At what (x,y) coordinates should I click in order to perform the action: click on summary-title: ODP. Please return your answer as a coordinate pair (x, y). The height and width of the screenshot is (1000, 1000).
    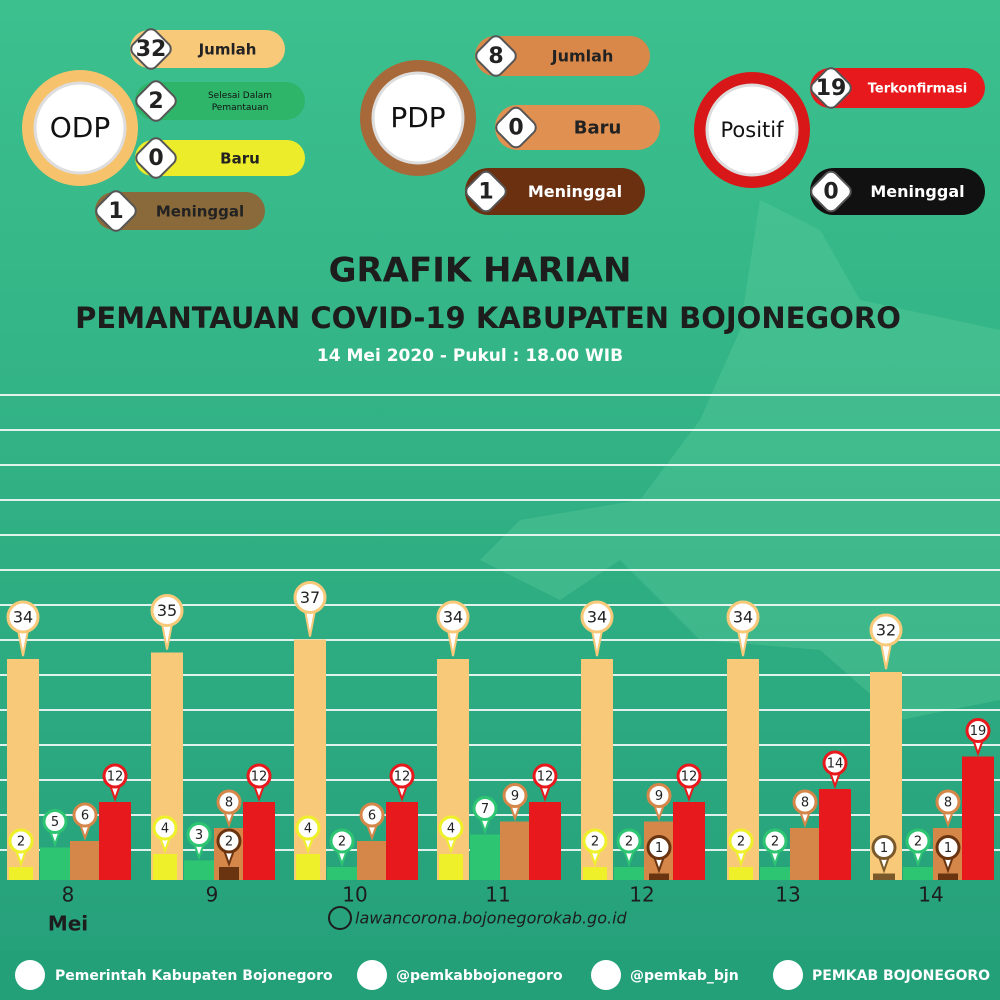
    Looking at the image, I should click on (80, 127).